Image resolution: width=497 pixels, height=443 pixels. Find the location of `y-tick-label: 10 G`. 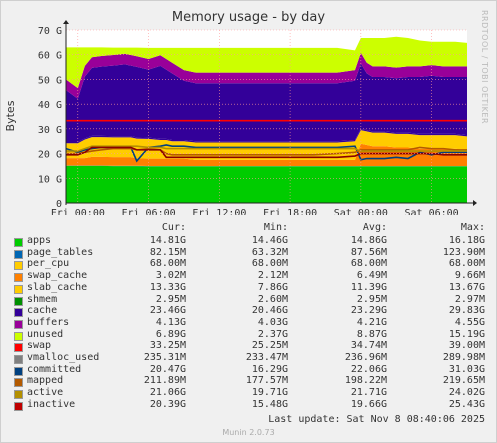

y-tick-label: 10 G is located at coordinates (50, 179).